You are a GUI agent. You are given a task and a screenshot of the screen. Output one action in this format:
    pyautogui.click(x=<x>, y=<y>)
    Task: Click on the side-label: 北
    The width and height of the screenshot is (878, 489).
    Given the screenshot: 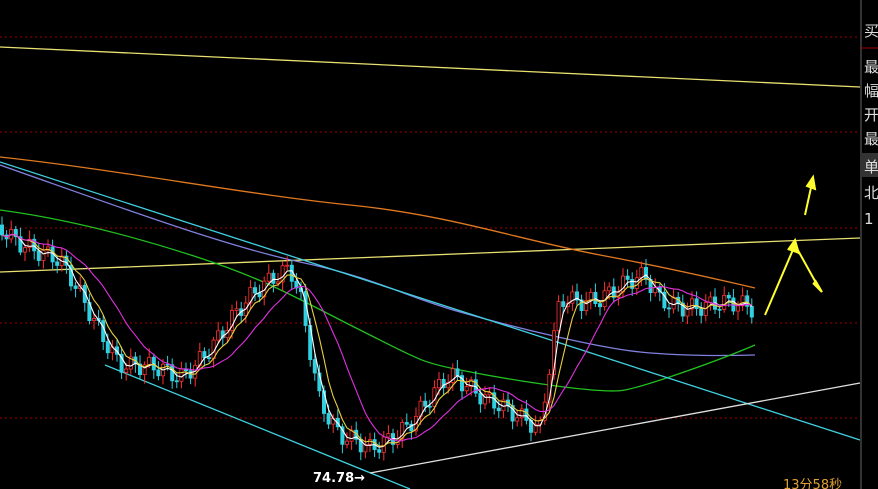 What is the action you would take?
    pyautogui.click(x=871, y=193)
    